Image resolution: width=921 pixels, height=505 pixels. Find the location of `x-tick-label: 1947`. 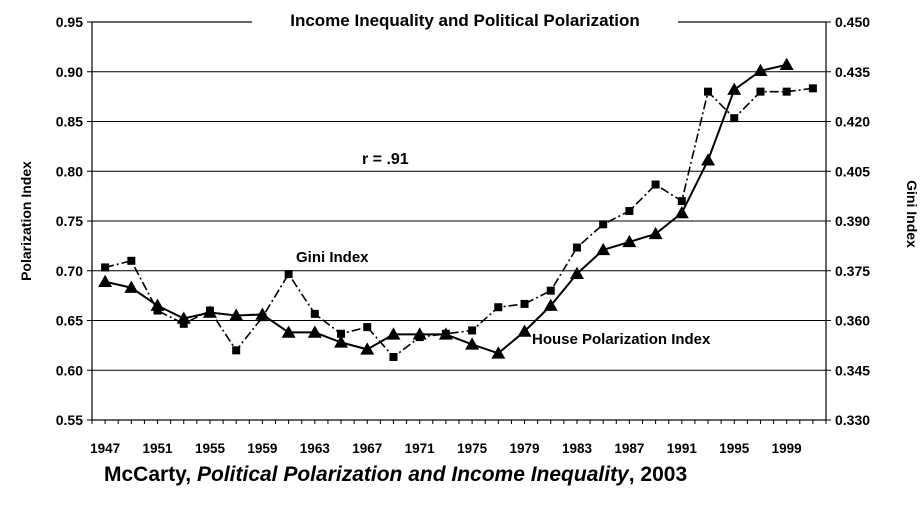

x-tick-label: 1947 is located at coordinates (105, 448).